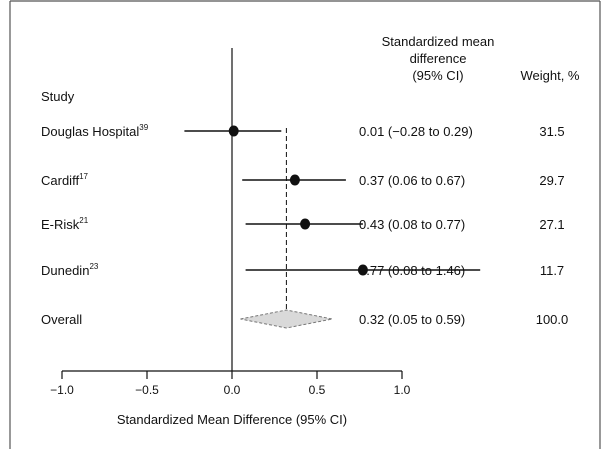  What do you see at coordinates (61, 319) in the screenshot?
I see `overall-label: Overall` at bounding box center [61, 319].